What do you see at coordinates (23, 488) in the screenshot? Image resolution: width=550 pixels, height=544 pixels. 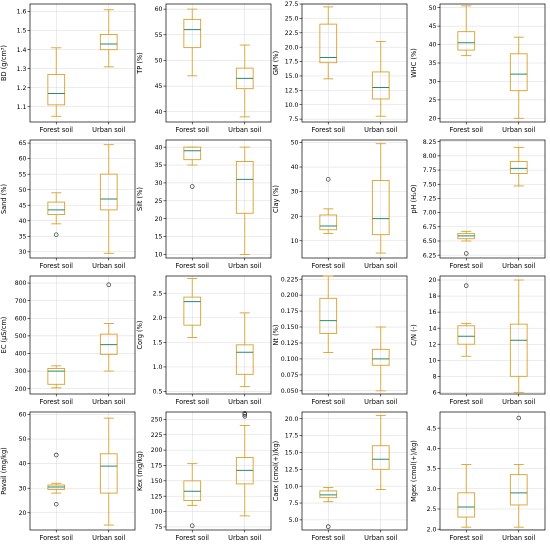 I see `y-tick-label: 30` at bounding box center [23, 488].